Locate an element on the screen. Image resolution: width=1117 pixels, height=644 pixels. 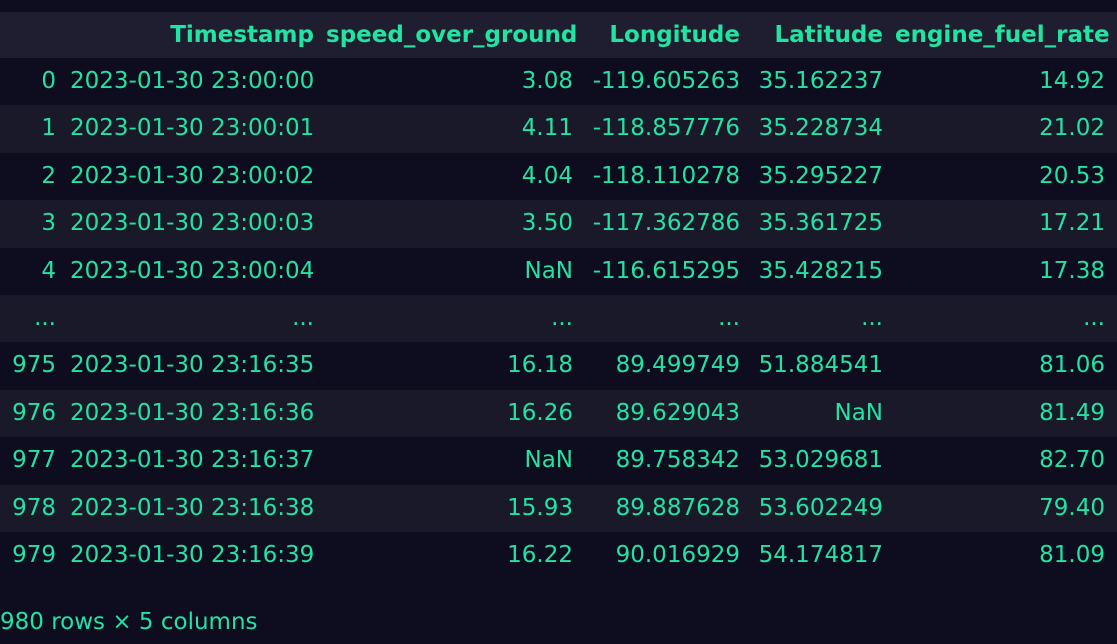
cell-timestamp: 2023-01-30 23:16:37 is located at coordinates (192, 460).